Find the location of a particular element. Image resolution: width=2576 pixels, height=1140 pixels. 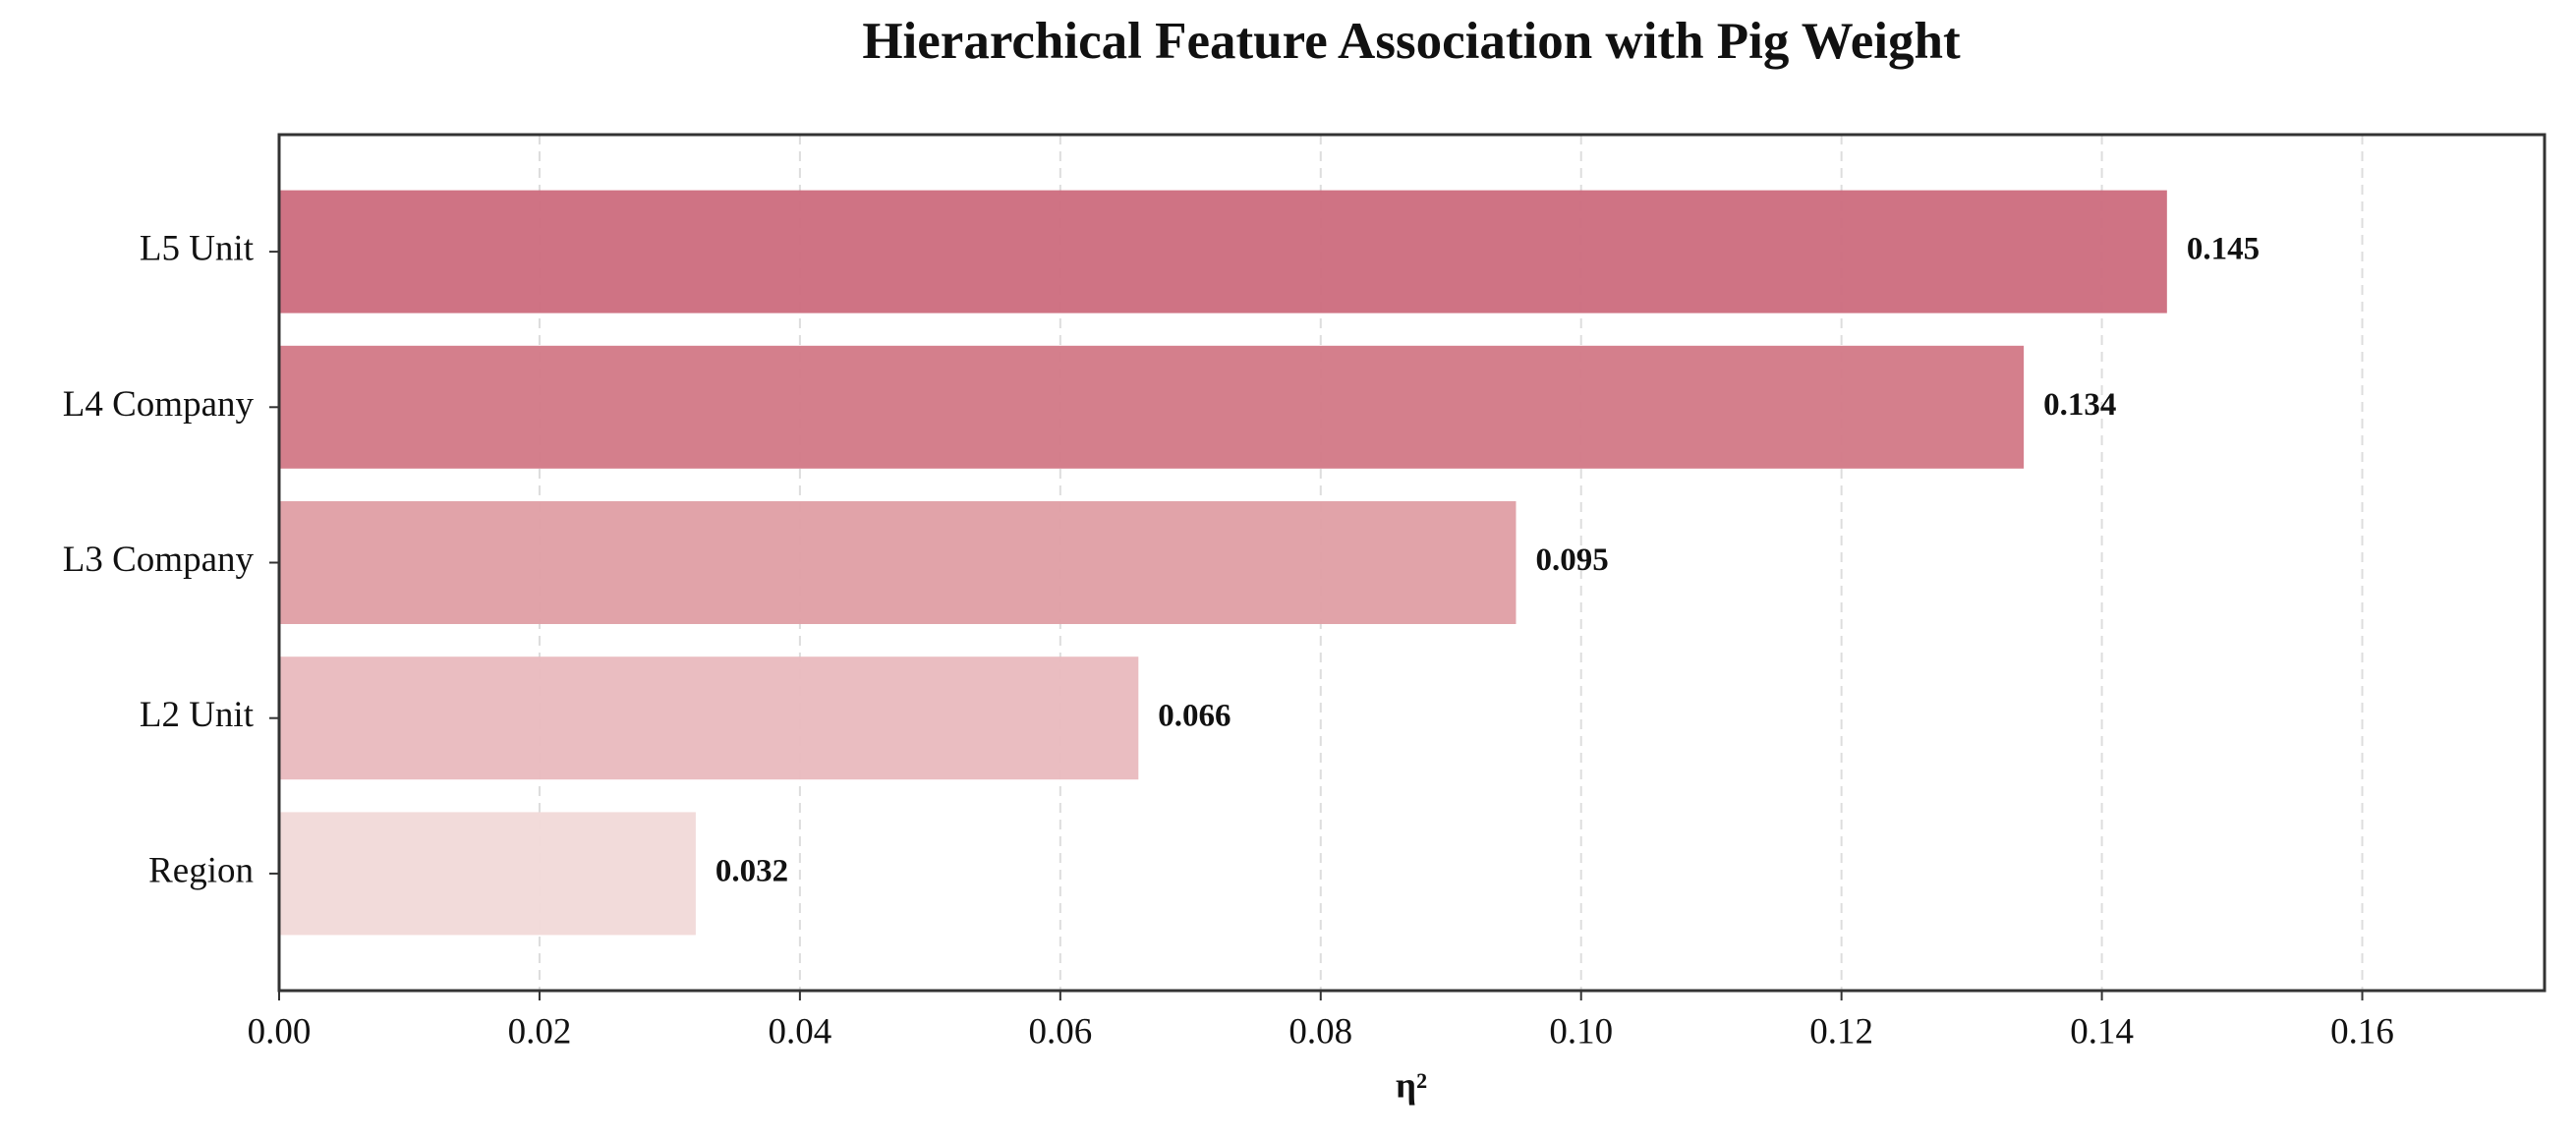

value-label: 0.134 is located at coordinates (2080, 405).